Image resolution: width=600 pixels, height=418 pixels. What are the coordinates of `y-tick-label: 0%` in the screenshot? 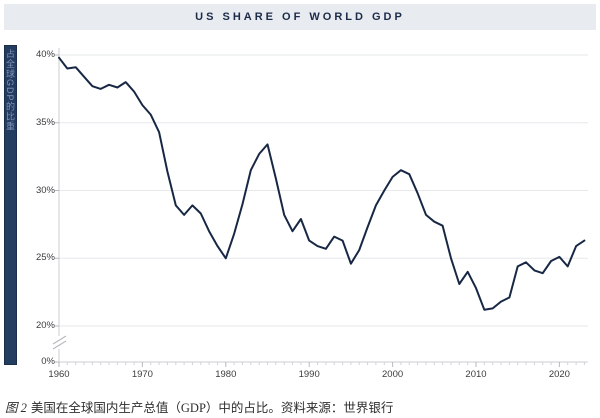 It's located at (48, 361).